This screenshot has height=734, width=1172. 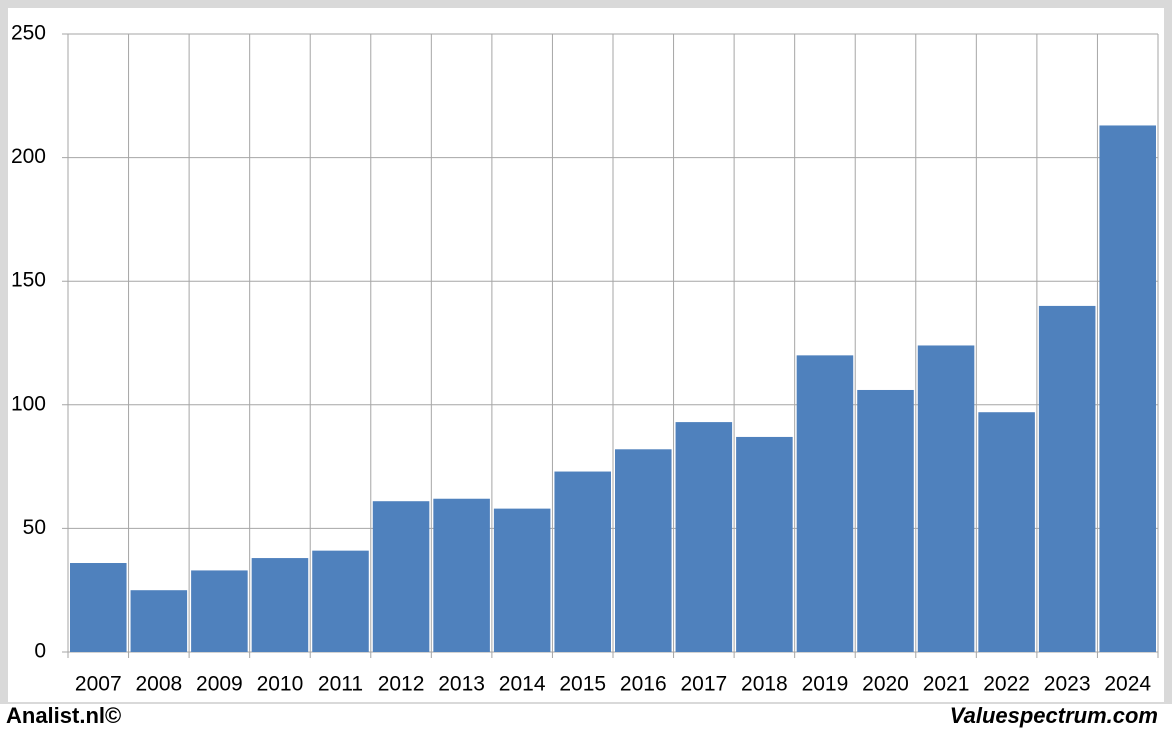 I want to click on footer-right: Valuespectrum.com, so click(x=1054, y=715).